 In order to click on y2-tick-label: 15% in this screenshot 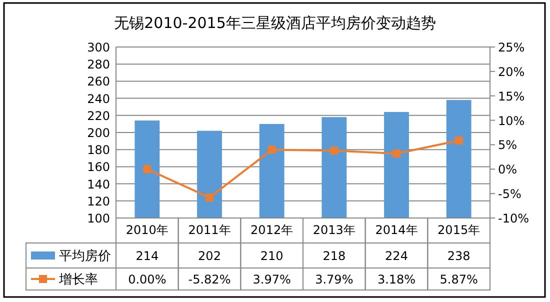, I will do `click(511, 96)`.